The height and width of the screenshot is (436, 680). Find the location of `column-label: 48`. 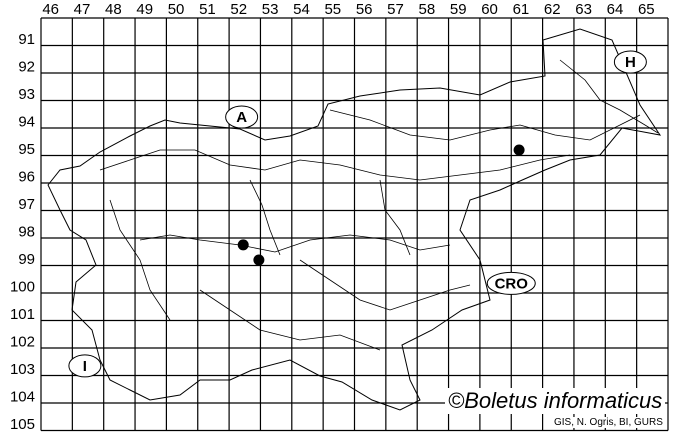

column-label: 48 is located at coordinates (113, 9).